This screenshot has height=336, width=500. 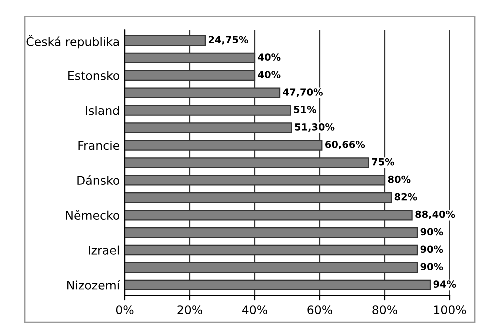 I want to click on x-tick-label: 20%, so click(x=190, y=310).